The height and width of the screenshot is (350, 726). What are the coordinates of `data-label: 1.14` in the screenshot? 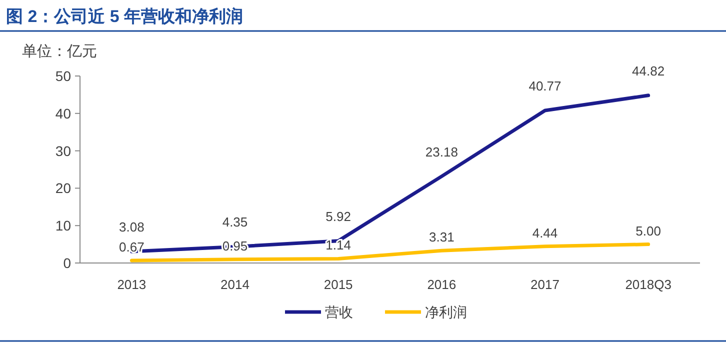 It's located at (338, 245).